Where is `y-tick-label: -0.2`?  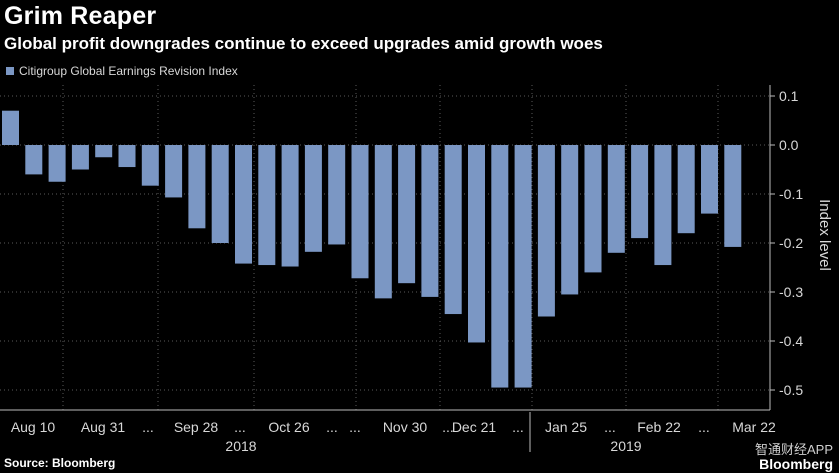 y-tick-label: -0.2 is located at coordinates (791, 243).